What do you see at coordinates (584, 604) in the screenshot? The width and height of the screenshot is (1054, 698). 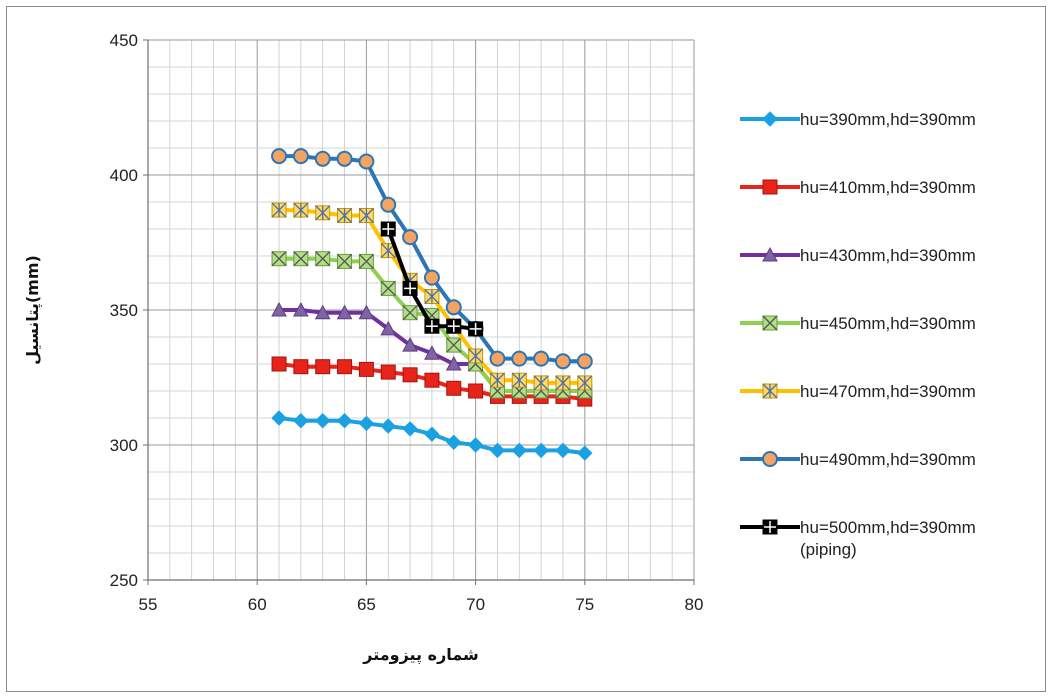 I see `x-tick-label: 75` at bounding box center [584, 604].